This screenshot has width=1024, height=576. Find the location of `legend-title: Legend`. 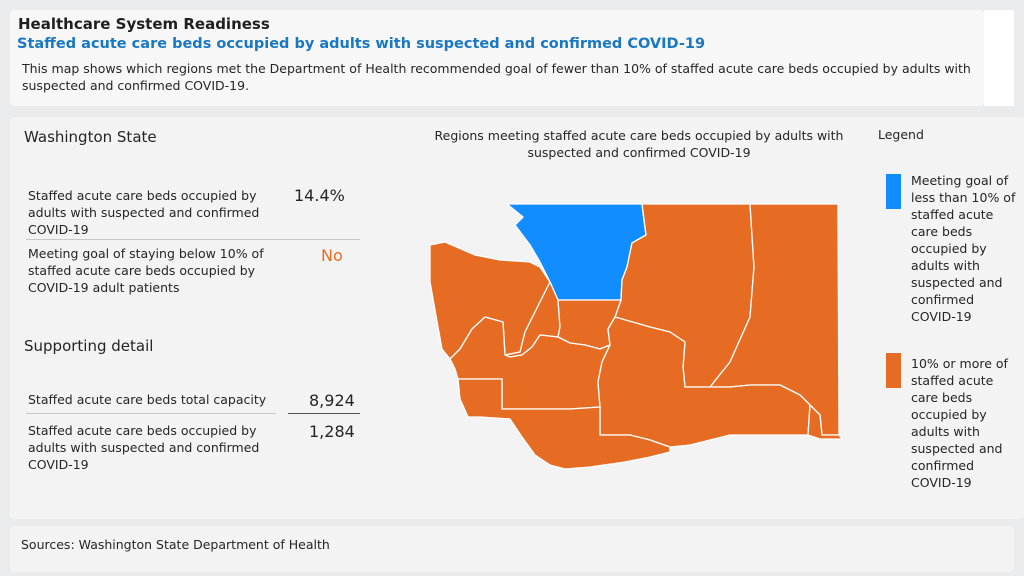

legend-title: Legend is located at coordinates (901, 134).